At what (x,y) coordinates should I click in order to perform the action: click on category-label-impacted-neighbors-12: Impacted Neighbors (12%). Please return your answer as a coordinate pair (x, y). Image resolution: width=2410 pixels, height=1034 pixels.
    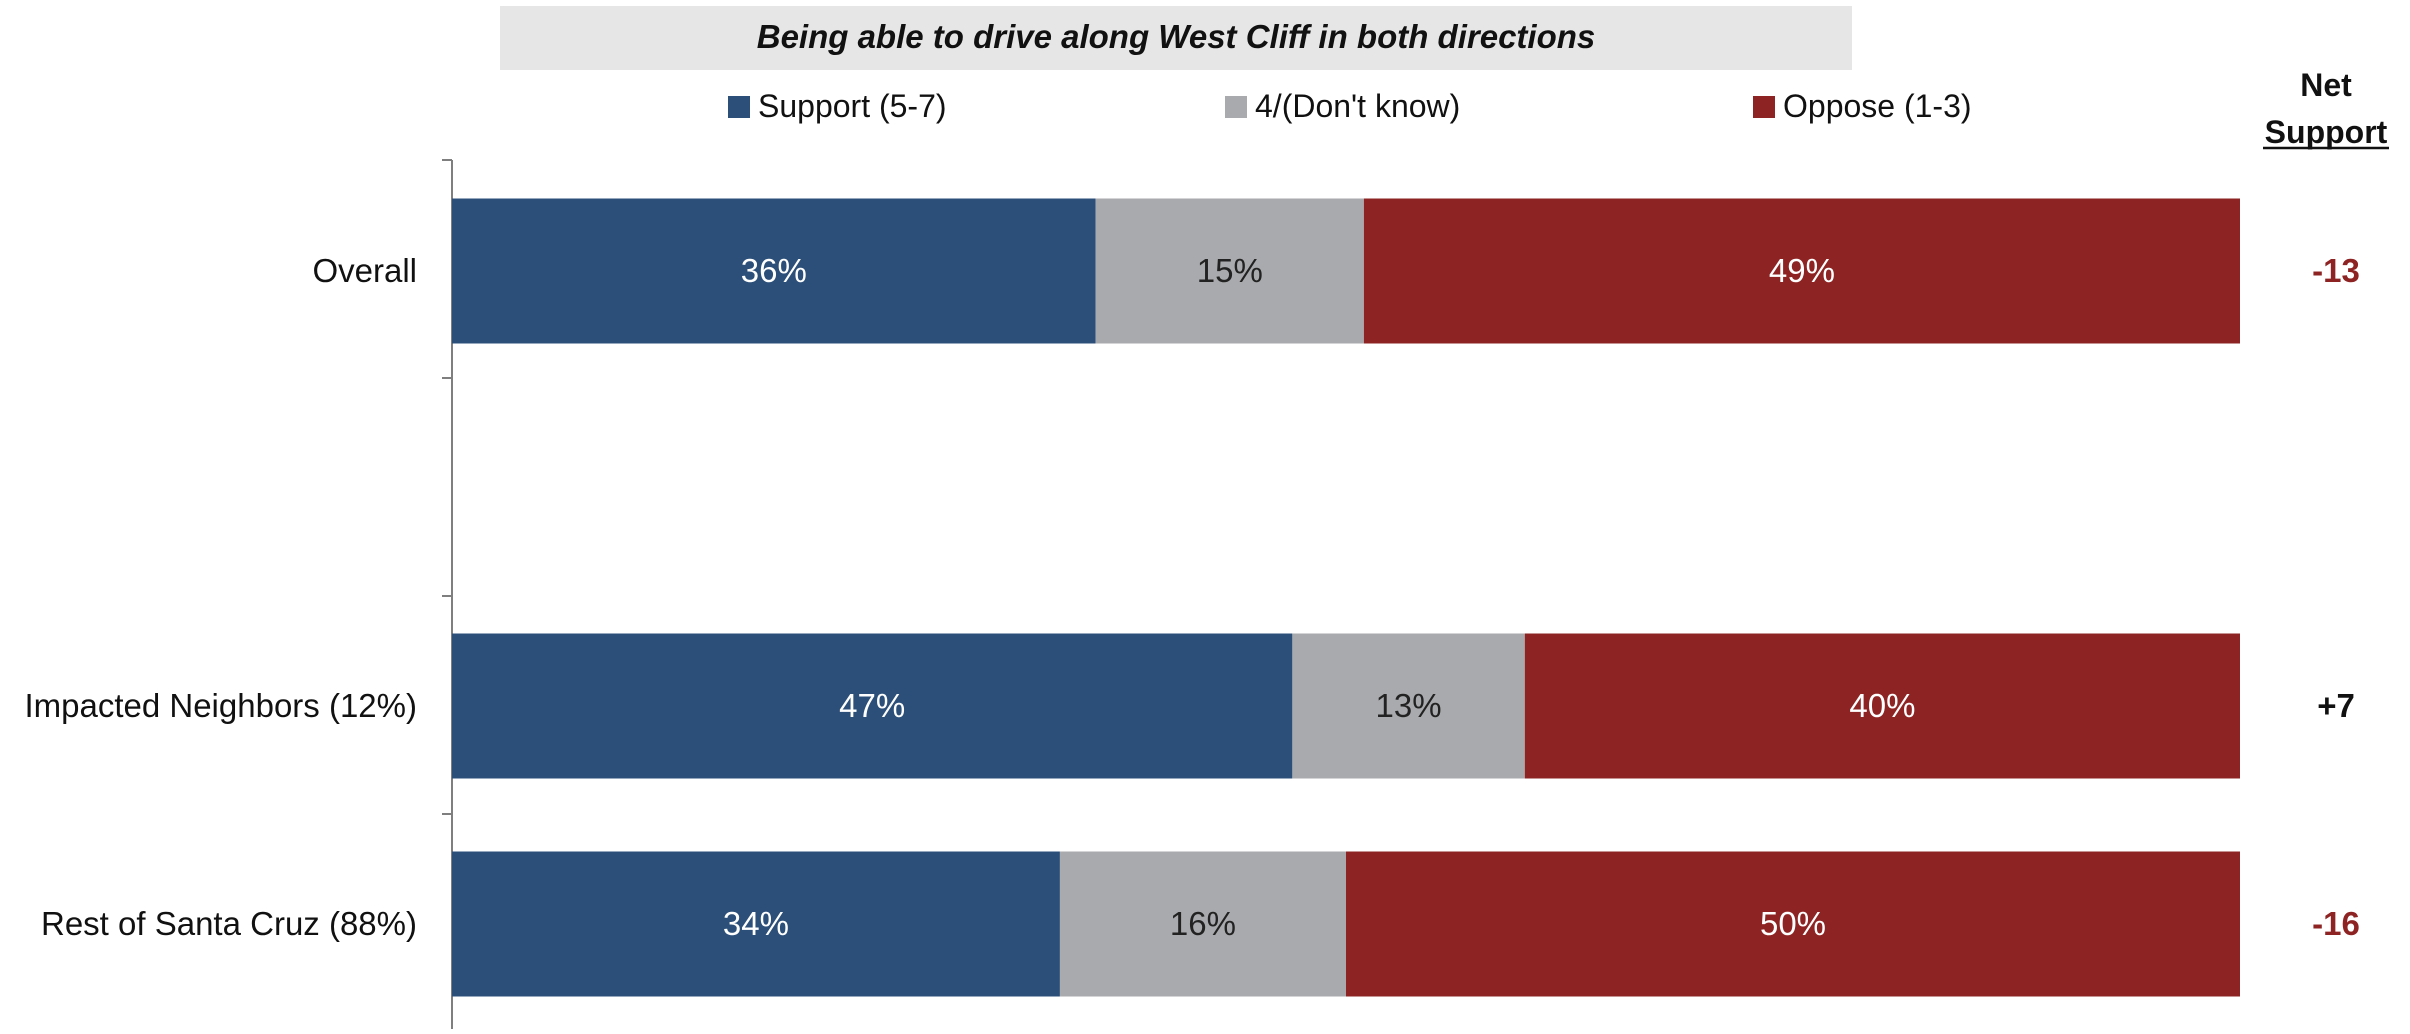
    Looking at the image, I should click on (220, 705).